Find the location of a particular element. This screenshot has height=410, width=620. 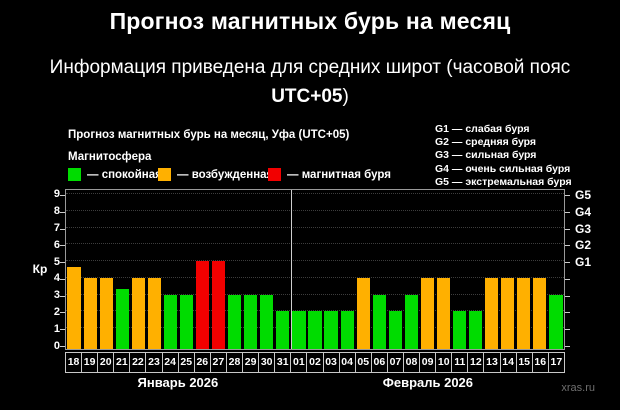

y-tick-label-9: 9 is located at coordinates (56, 194).